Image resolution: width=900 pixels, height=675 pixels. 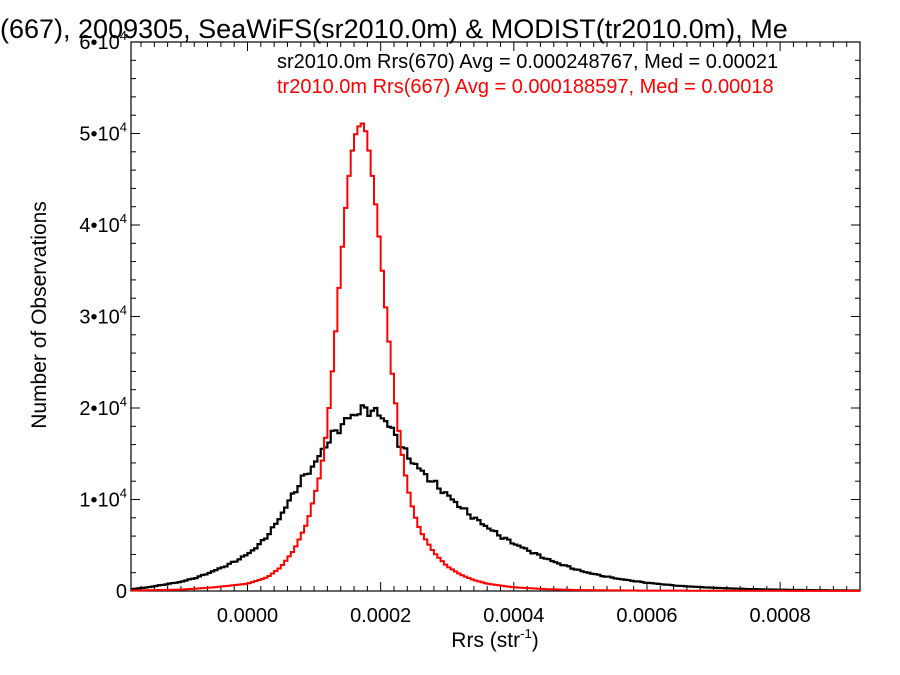 What do you see at coordinates (103, 41) in the screenshot?
I see `y-tick-label: 6•104` at bounding box center [103, 41].